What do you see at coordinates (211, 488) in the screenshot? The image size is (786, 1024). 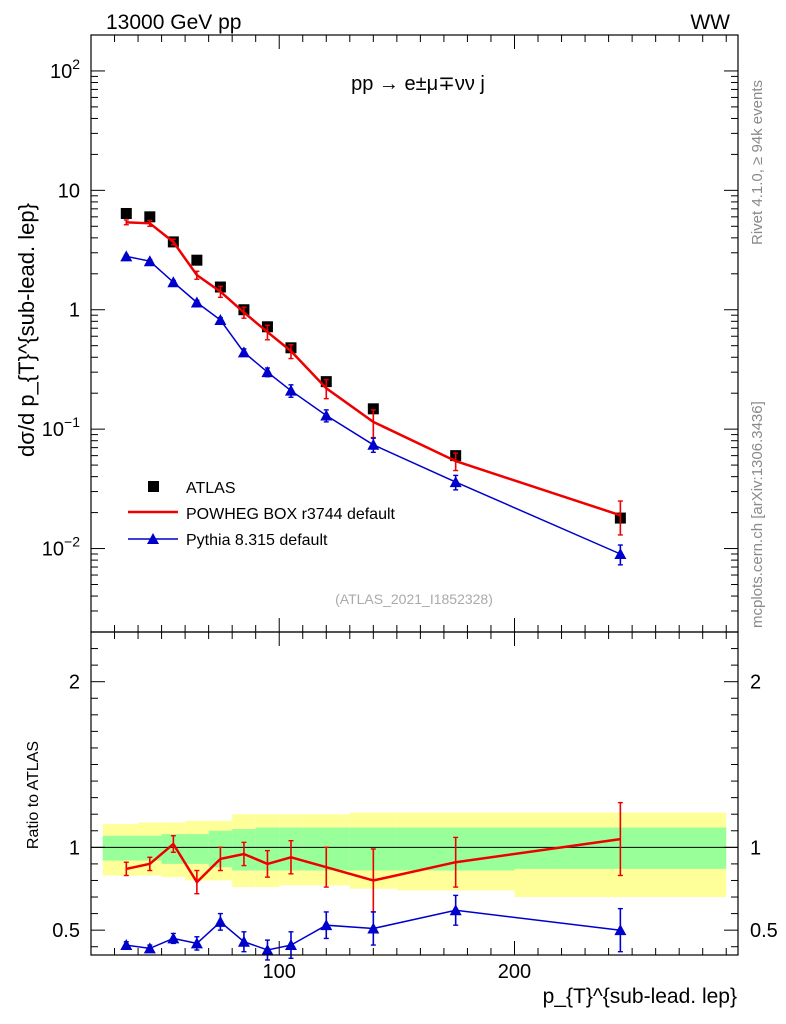 I see `legend-atlas-label: ATLAS` at bounding box center [211, 488].